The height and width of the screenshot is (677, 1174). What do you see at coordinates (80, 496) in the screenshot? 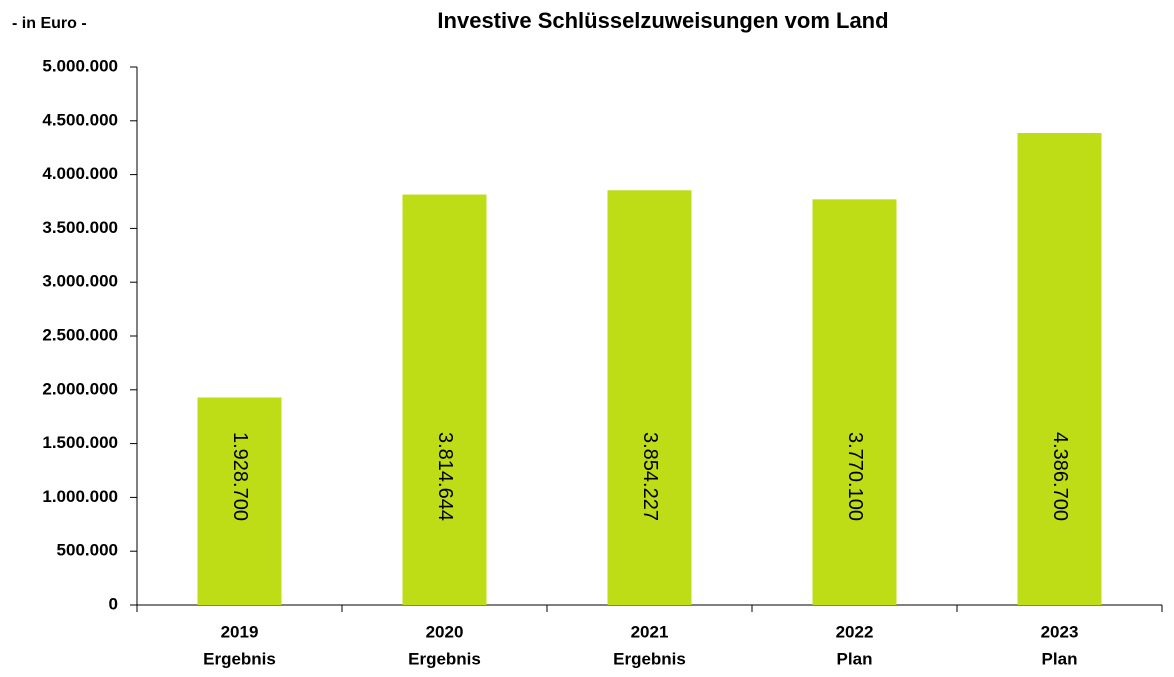
I see `y-tick-label: 1.000.000` at bounding box center [80, 496].